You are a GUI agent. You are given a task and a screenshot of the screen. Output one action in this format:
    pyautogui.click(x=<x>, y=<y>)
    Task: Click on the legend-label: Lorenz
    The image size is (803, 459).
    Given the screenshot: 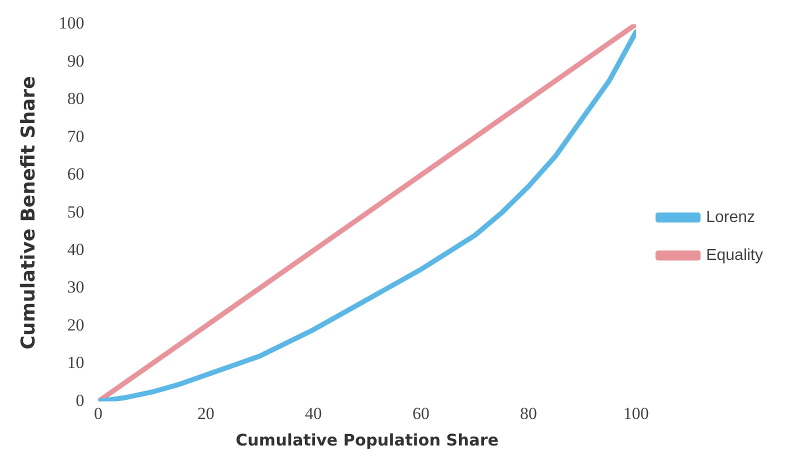 What is the action you would take?
    pyautogui.click(x=730, y=217)
    